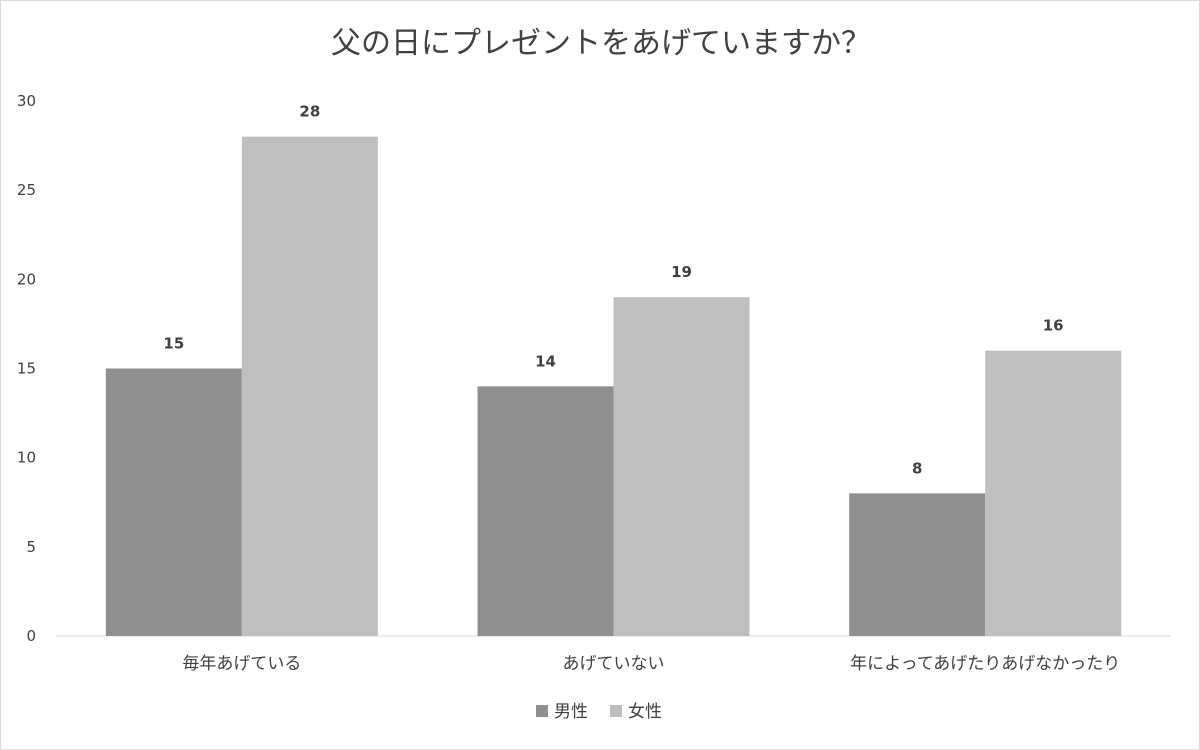 The width and height of the screenshot is (1200, 750). What do you see at coordinates (31, 547) in the screenshot?
I see `y-tick-label: 5` at bounding box center [31, 547].